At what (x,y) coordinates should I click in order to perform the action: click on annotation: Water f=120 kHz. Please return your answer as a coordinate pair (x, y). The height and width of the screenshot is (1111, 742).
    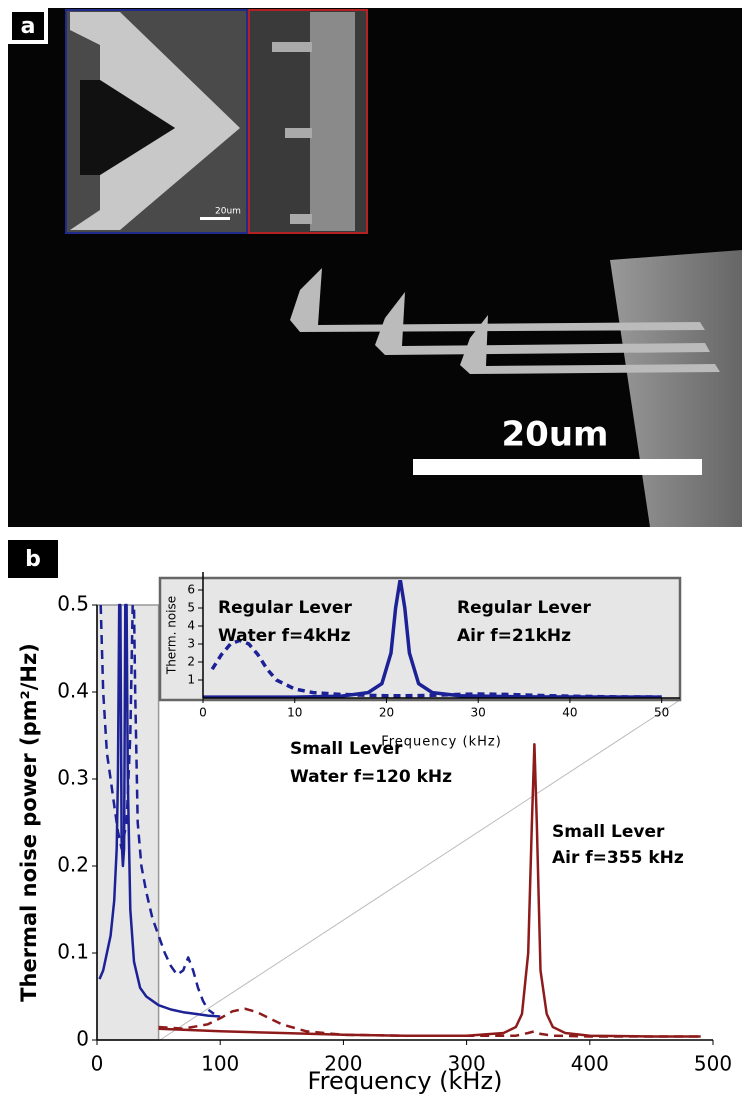
    Looking at the image, I should click on (371, 777).